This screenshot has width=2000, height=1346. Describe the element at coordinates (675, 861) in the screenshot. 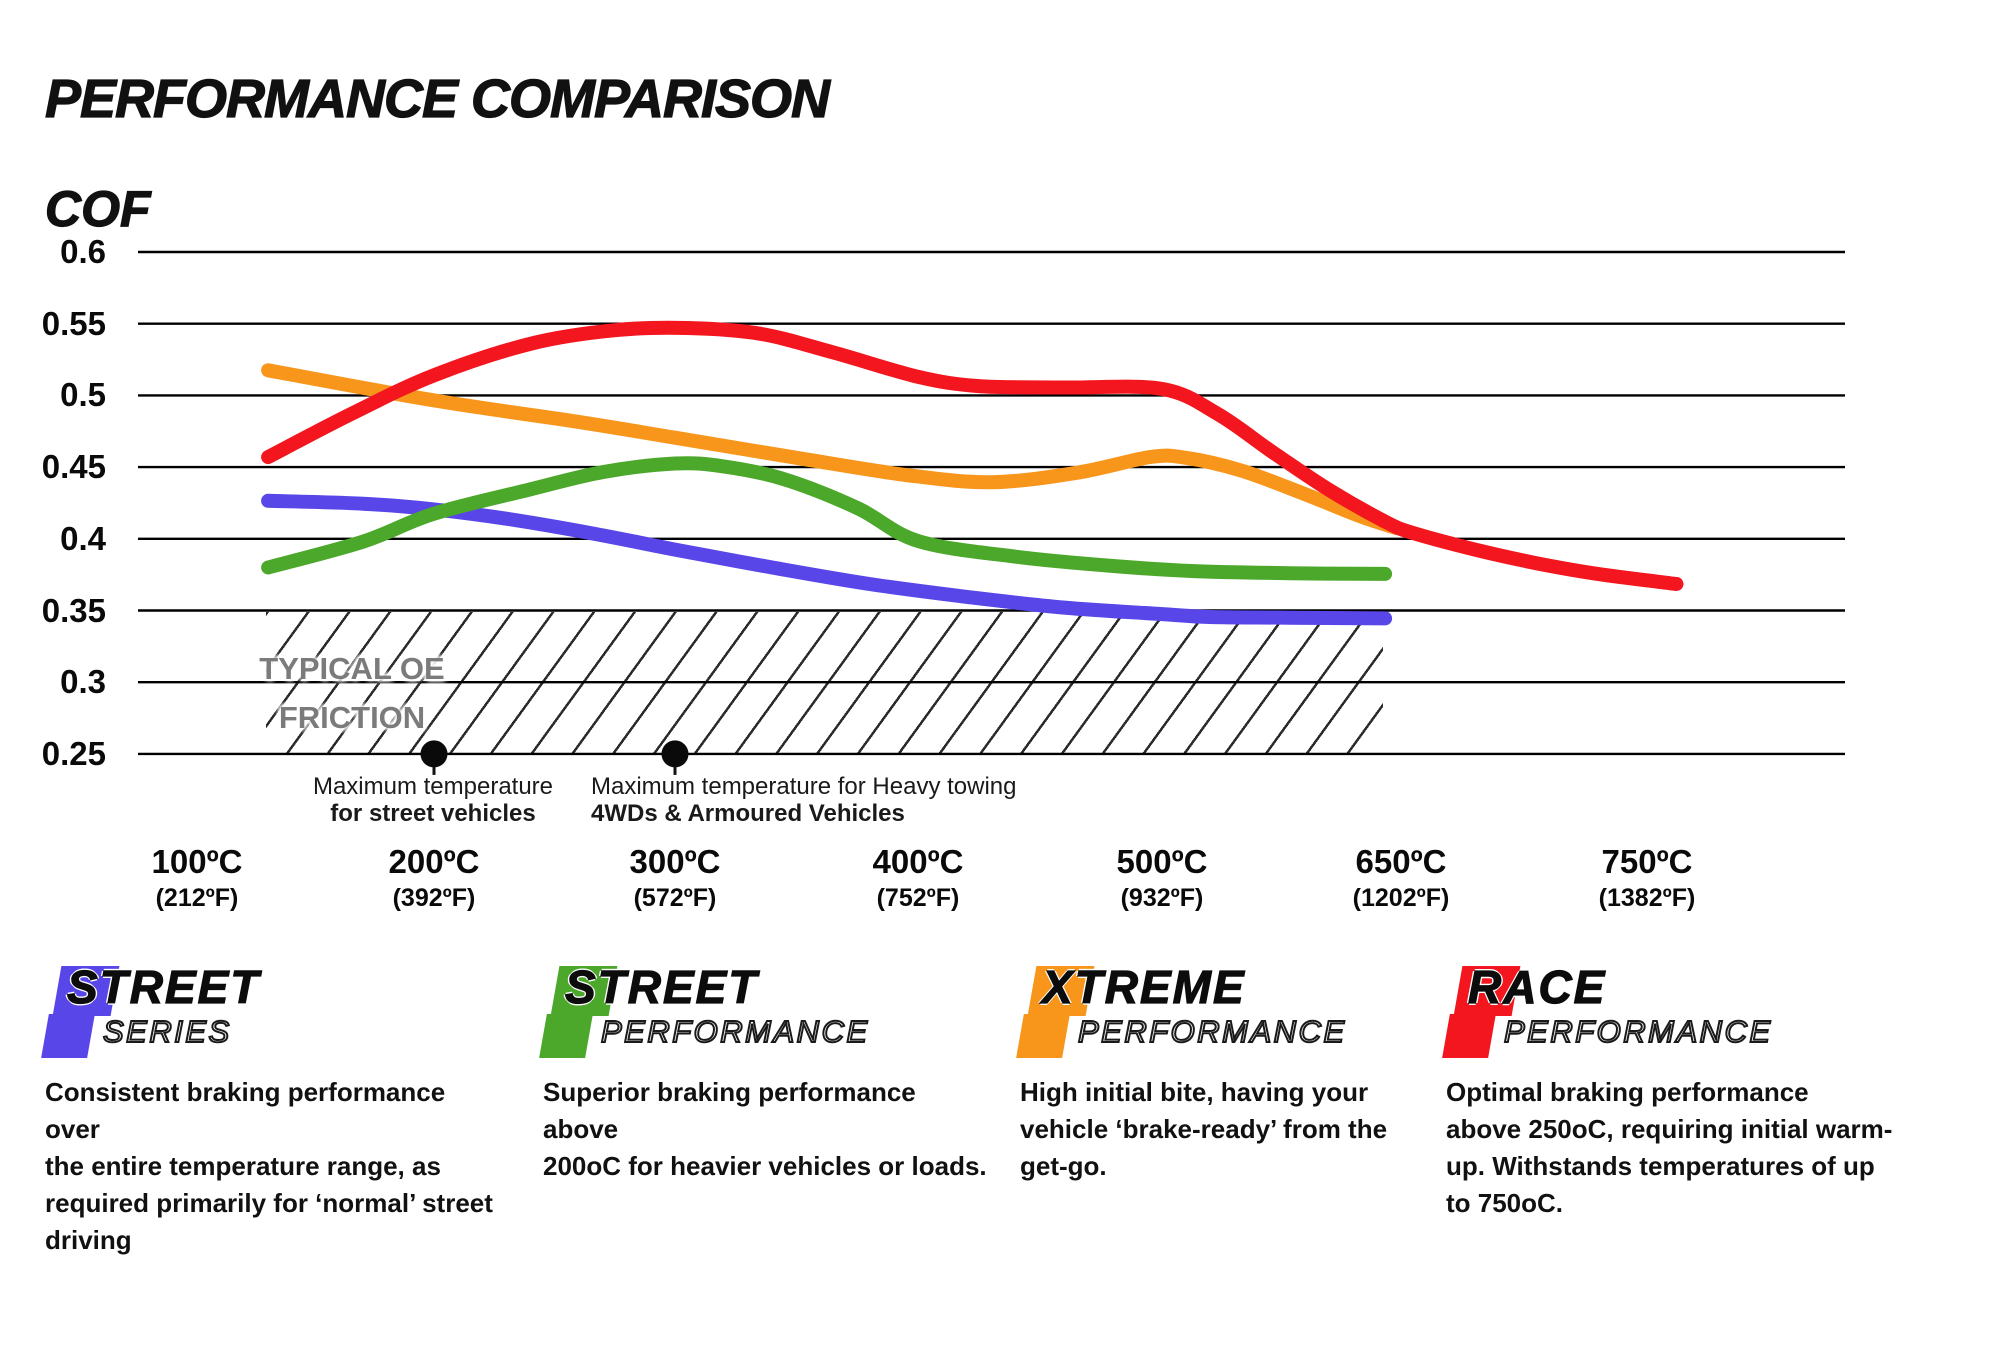

I see `x-tick-celsius: 300ºC` at that location.